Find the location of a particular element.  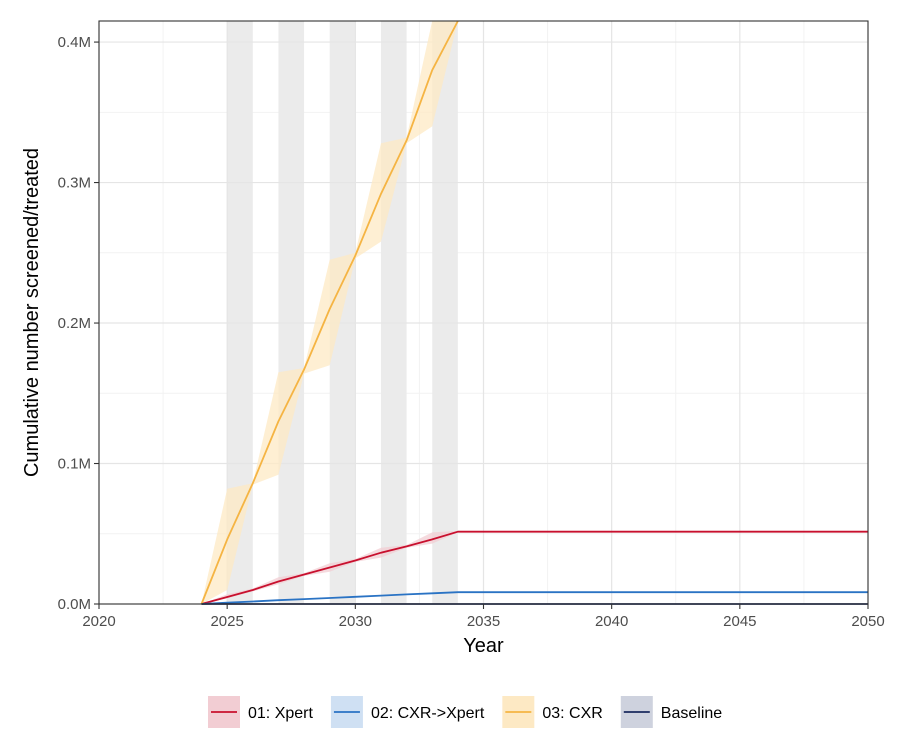

legend: 01: Xpert 02: CXR->Xpert 03: CXR Baseline is located at coordinates (465, 712).